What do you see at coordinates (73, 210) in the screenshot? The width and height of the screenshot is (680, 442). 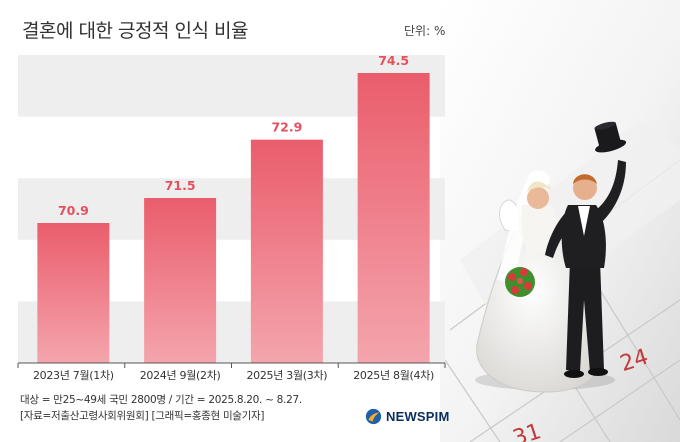 I see `data-label: 70.9` at bounding box center [73, 210].